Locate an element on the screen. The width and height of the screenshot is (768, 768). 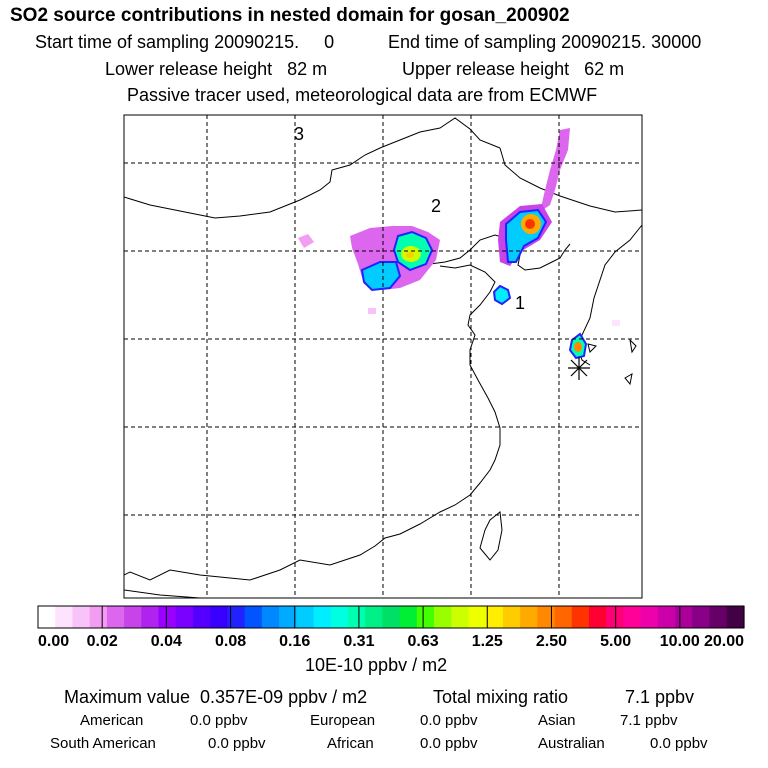
colorbar-tick-label: 20.00 is located at coordinates (724, 641).